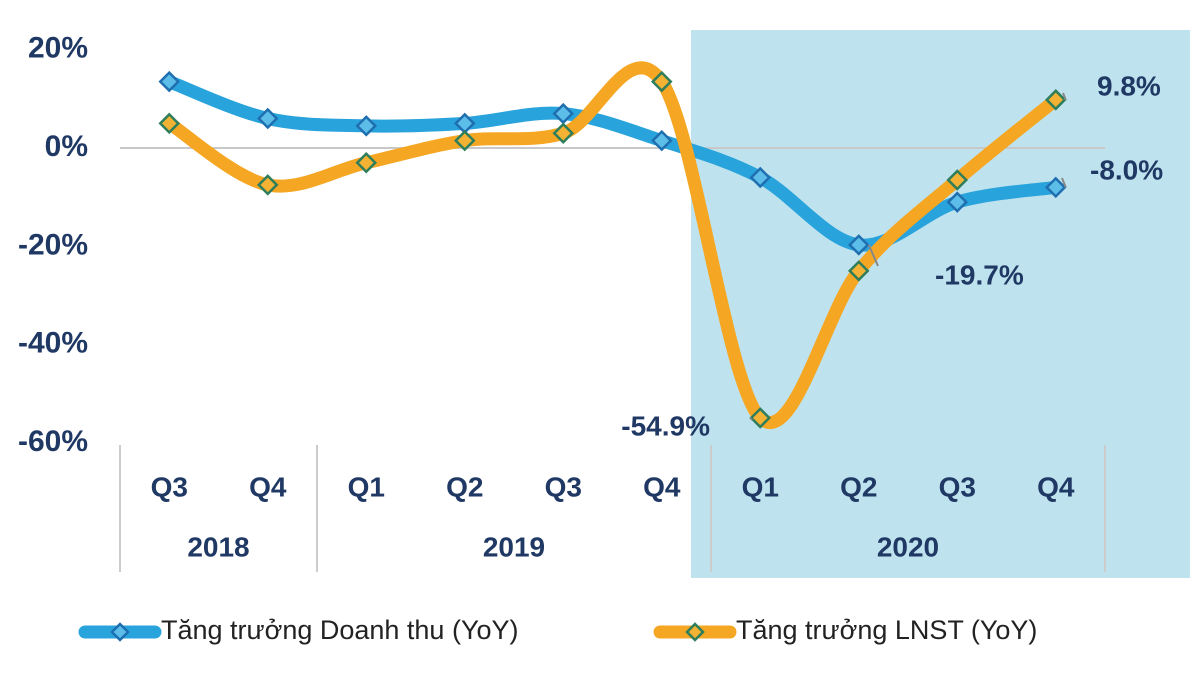 The image size is (1200, 681). I want to click on y-tick-label: -60%, so click(53, 441).